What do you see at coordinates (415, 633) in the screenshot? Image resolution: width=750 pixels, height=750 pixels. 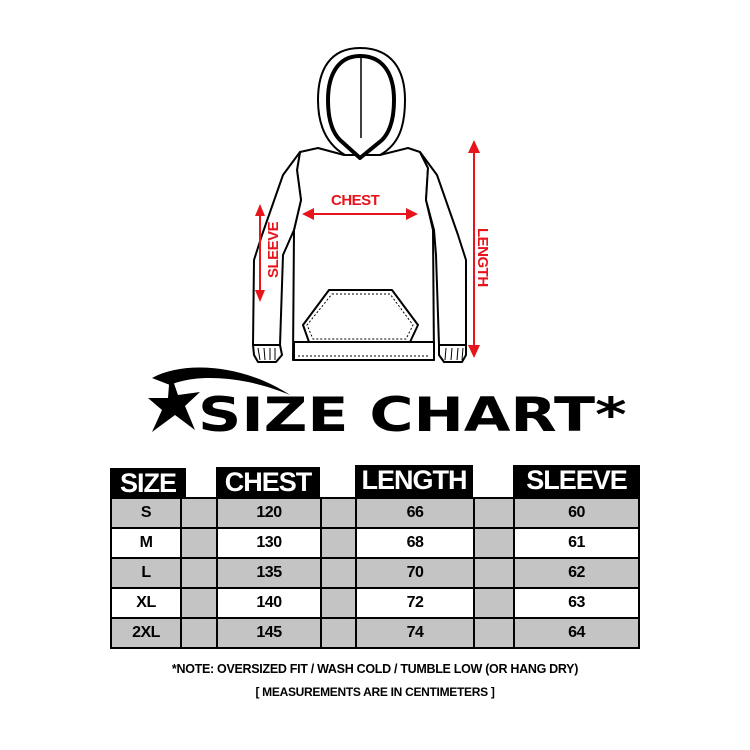 I see `table-cell-length: 74` at bounding box center [415, 633].